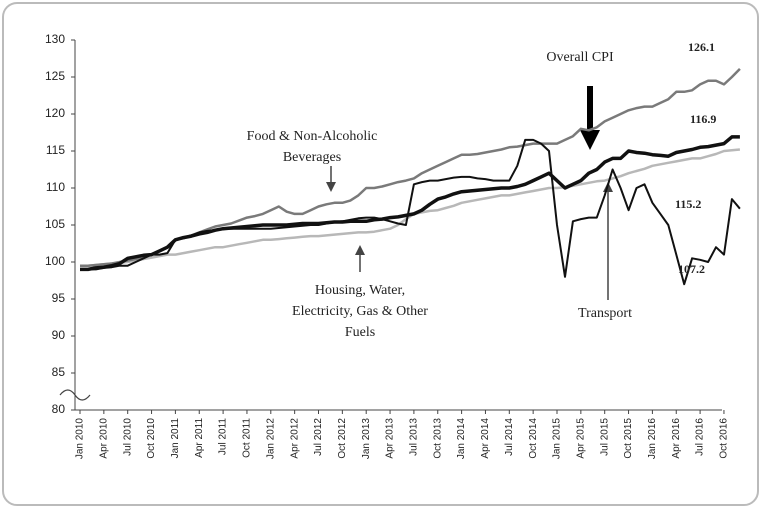 This screenshot has width=761, height=508. What do you see at coordinates (703, 119) in the screenshot?
I see `end-value-label: 116.9` at bounding box center [703, 119].